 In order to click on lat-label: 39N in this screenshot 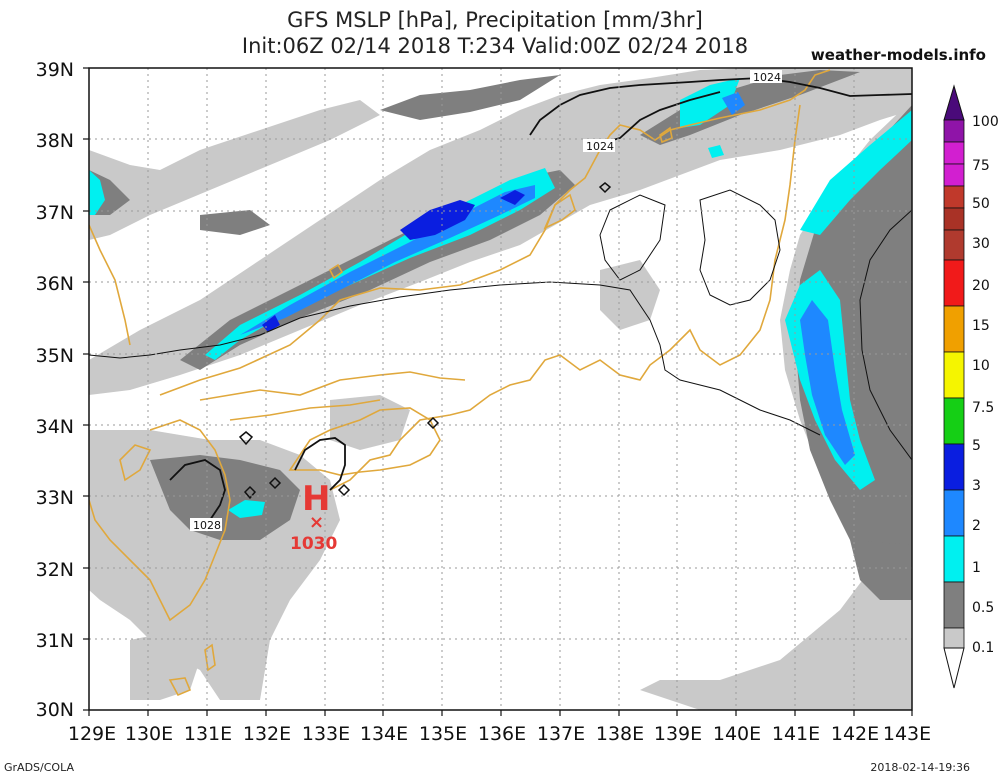, I will do `click(55, 70)`.